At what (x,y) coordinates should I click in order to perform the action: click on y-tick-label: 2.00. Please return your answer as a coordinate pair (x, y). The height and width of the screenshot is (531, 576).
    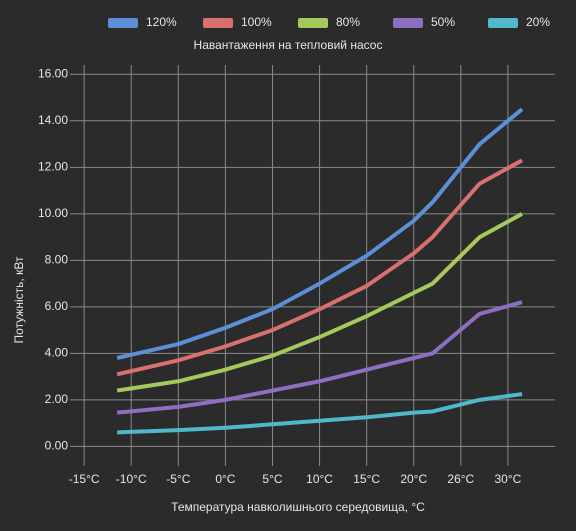
    Looking at the image, I should click on (57, 399).